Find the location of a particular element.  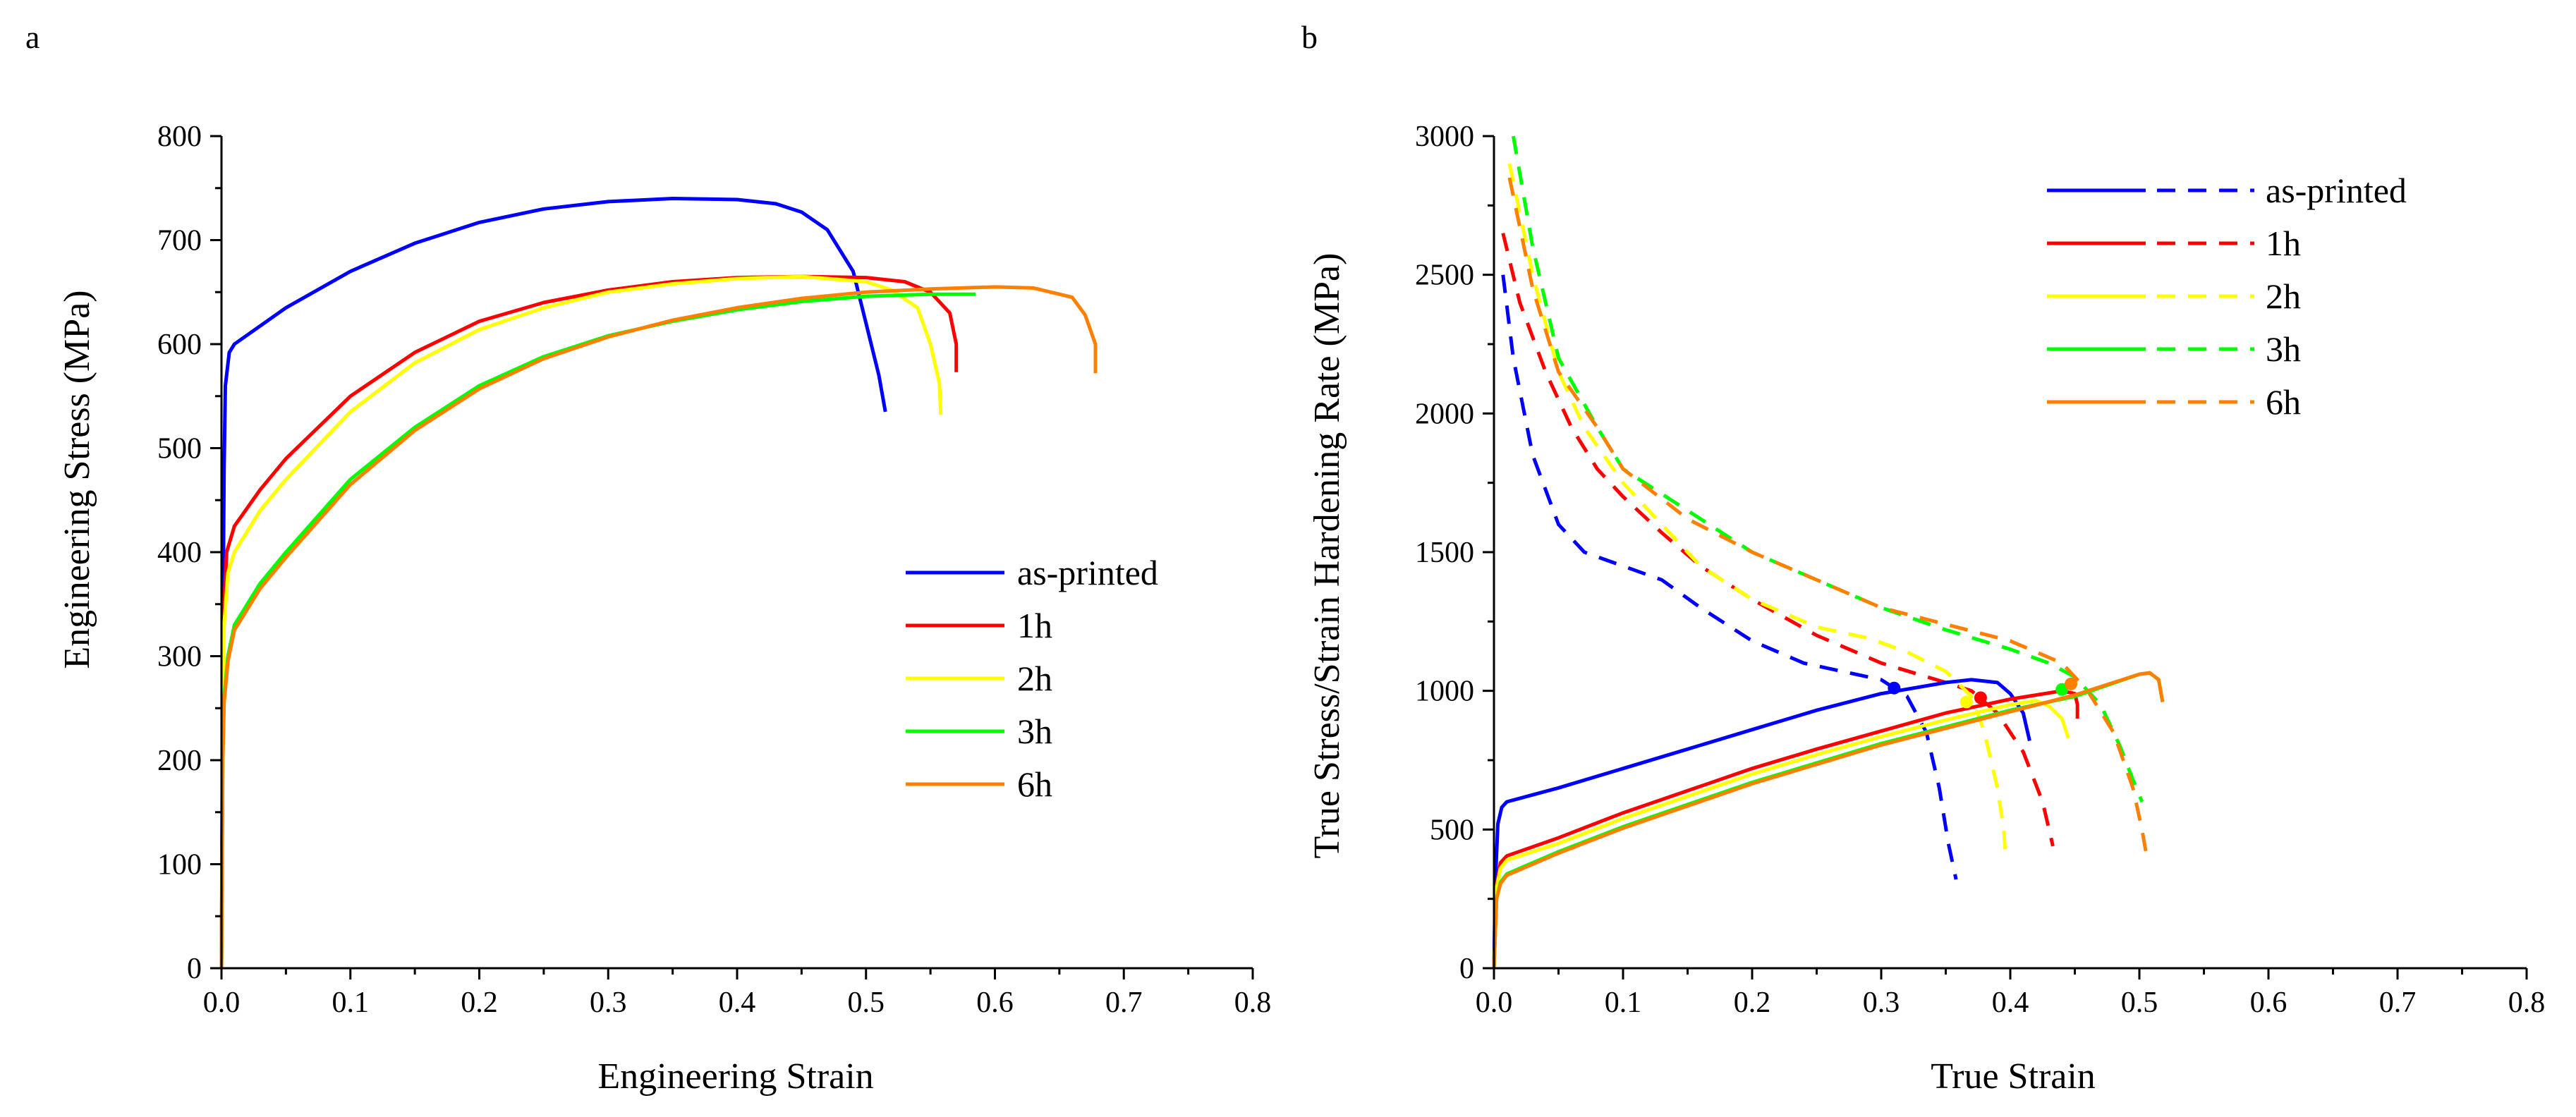

panel-b-hardening-rate-1h is located at coordinates (1778, 540).